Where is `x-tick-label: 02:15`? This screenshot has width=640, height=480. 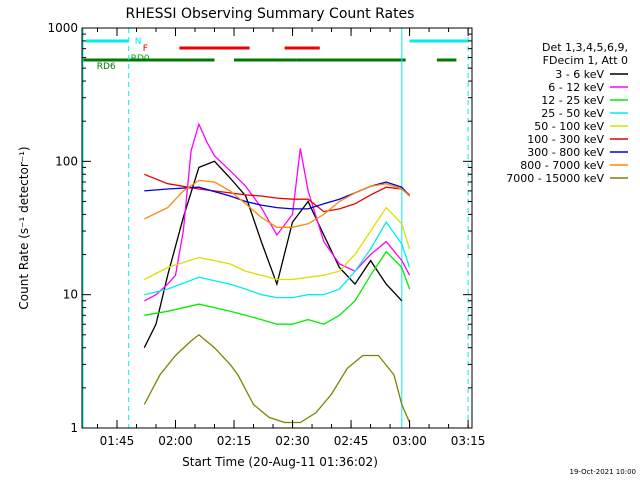 x-tick-label: 02:15 is located at coordinates (234, 441).